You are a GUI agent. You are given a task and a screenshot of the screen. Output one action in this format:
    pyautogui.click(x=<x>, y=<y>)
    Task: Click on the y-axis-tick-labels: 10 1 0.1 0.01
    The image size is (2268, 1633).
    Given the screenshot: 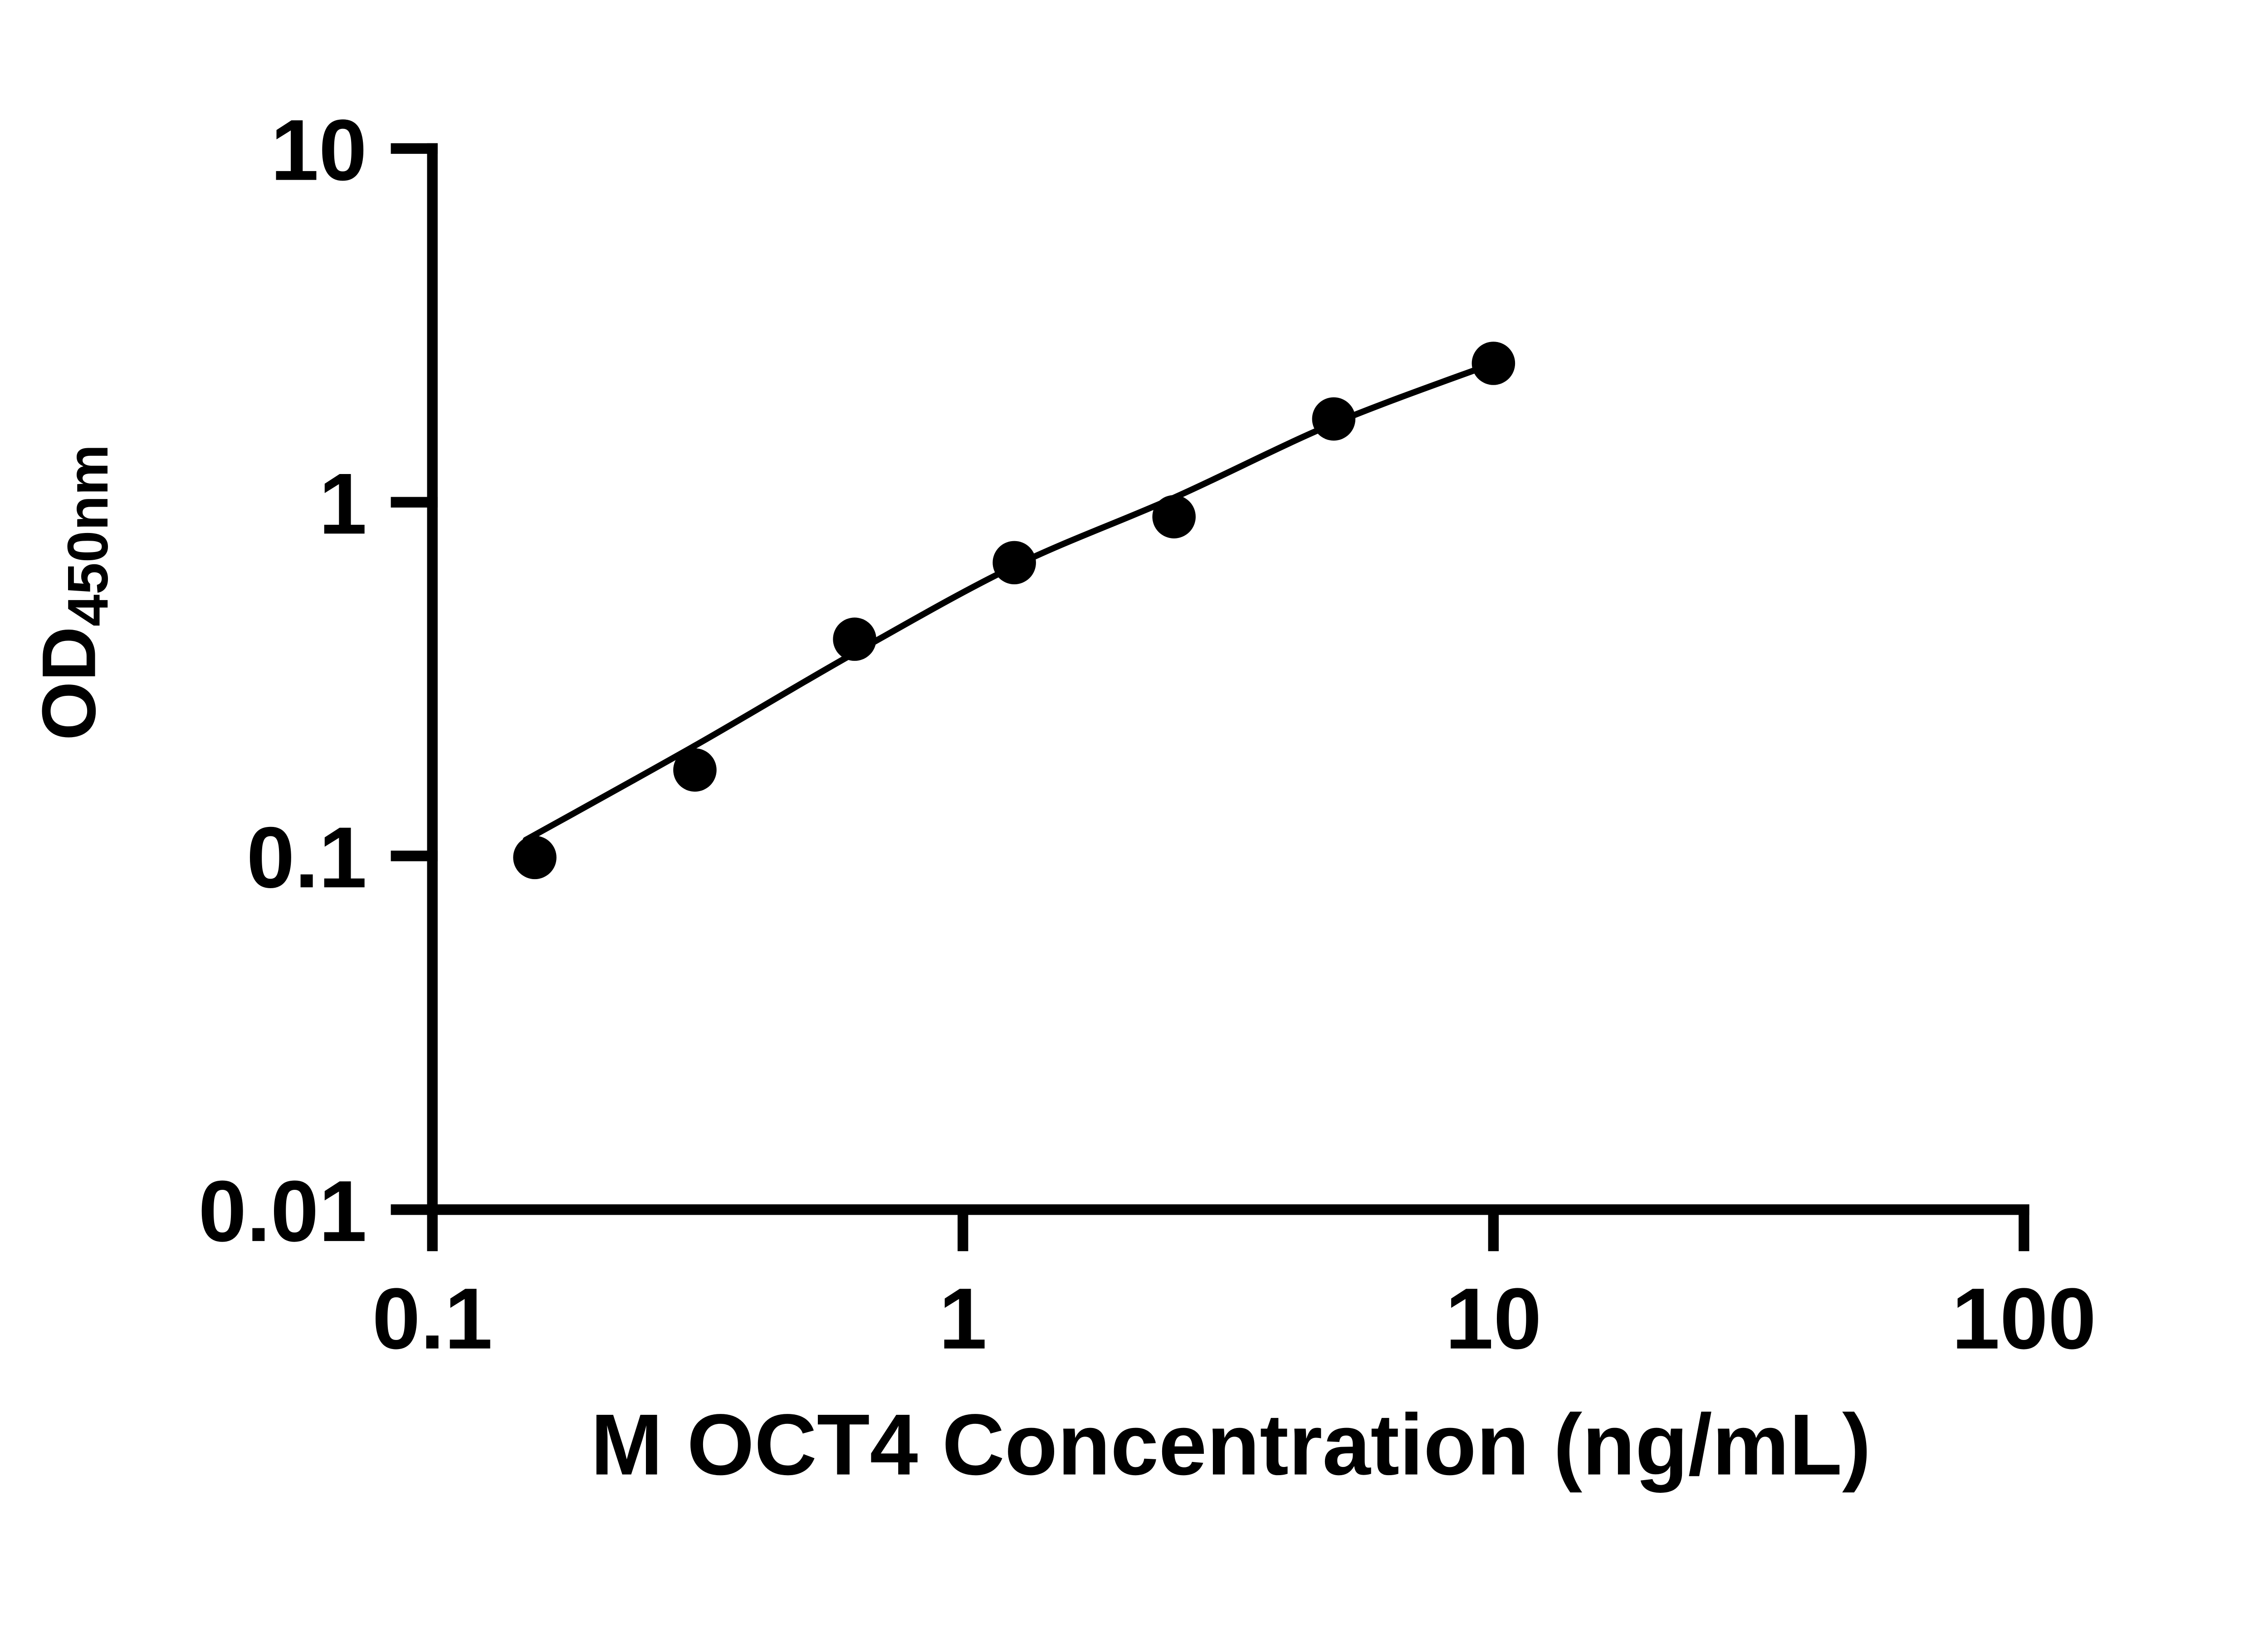 What is the action you would take?
    pyautogui.click(x=283, y=681)
    